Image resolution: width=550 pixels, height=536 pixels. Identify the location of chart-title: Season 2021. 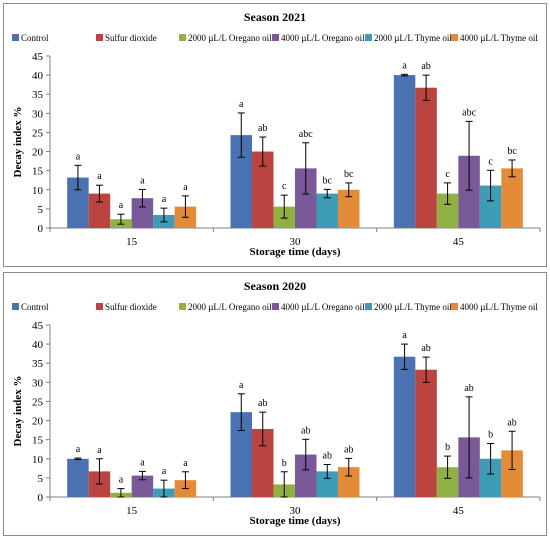
(275, 17).